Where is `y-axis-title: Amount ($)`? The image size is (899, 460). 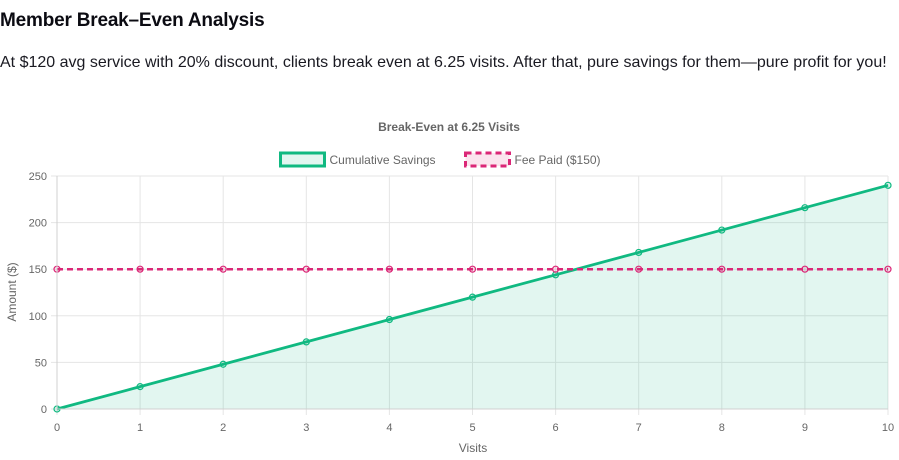 y-axis-title: Amount ($) is located at coordinates (12, 291).